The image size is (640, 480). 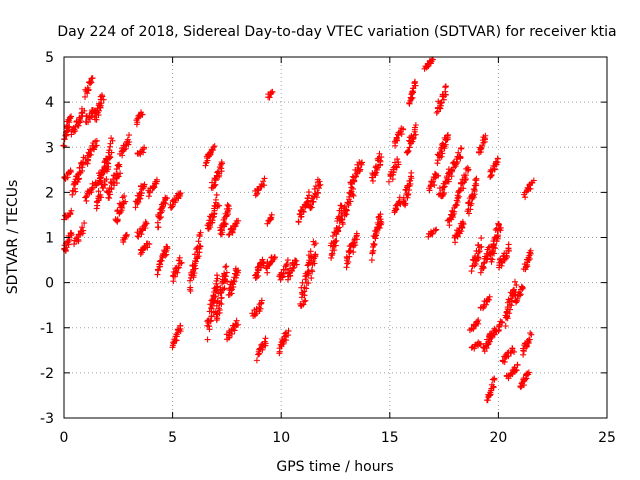 I want to click on y-tick-label: -2, so click(x=47, y=374).